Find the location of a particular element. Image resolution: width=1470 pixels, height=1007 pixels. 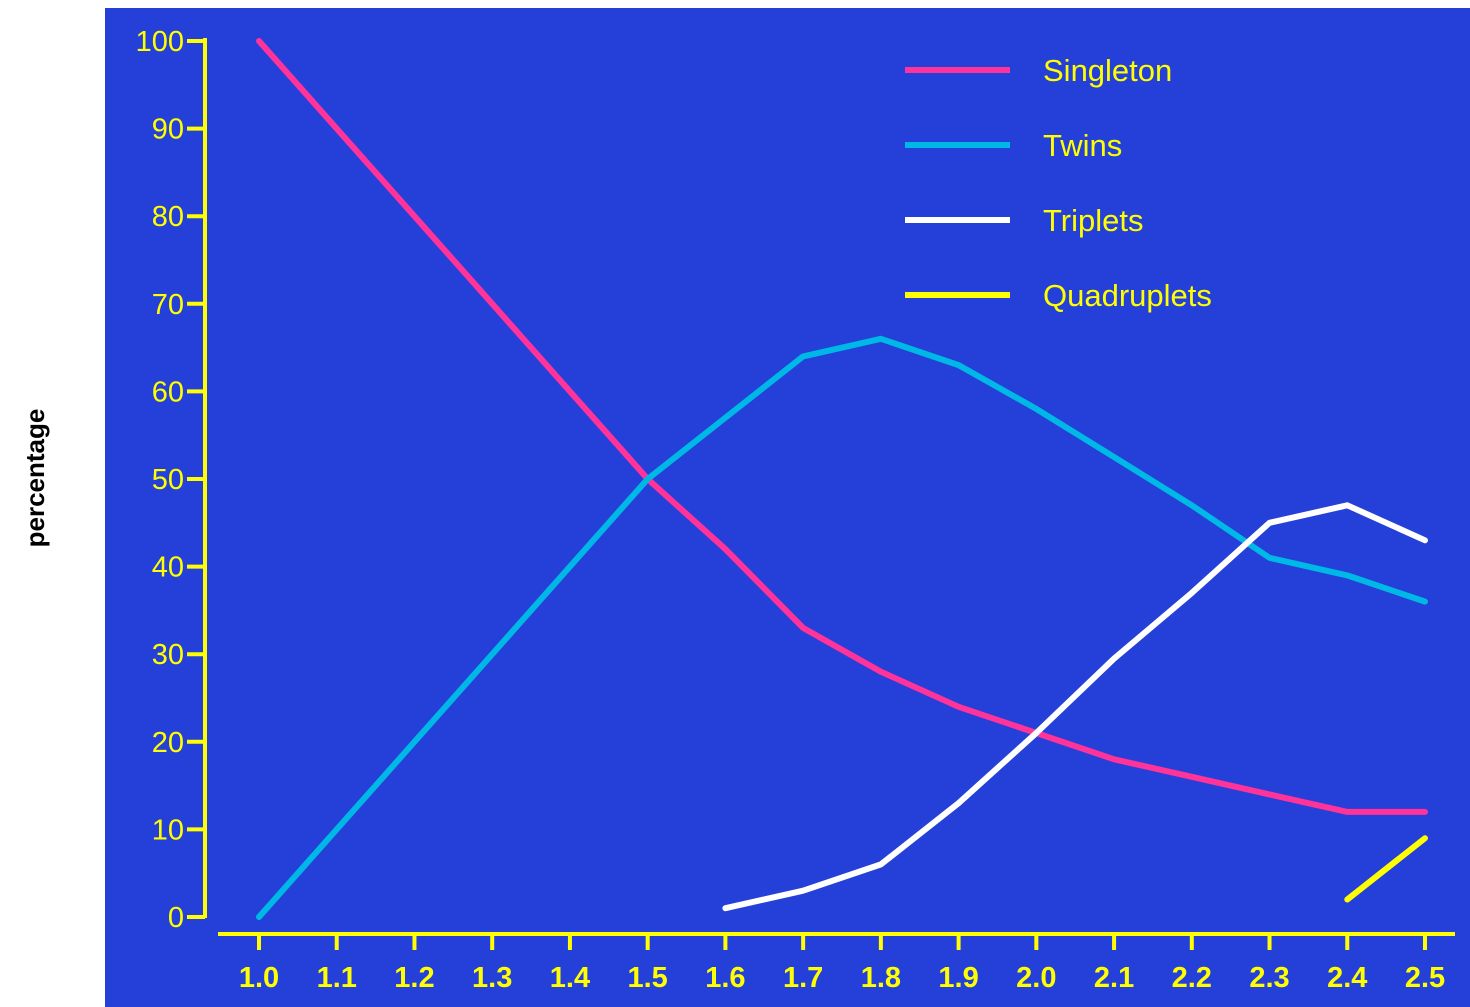

x-tick-label: 1.8 is located at coordinates (881, 978).